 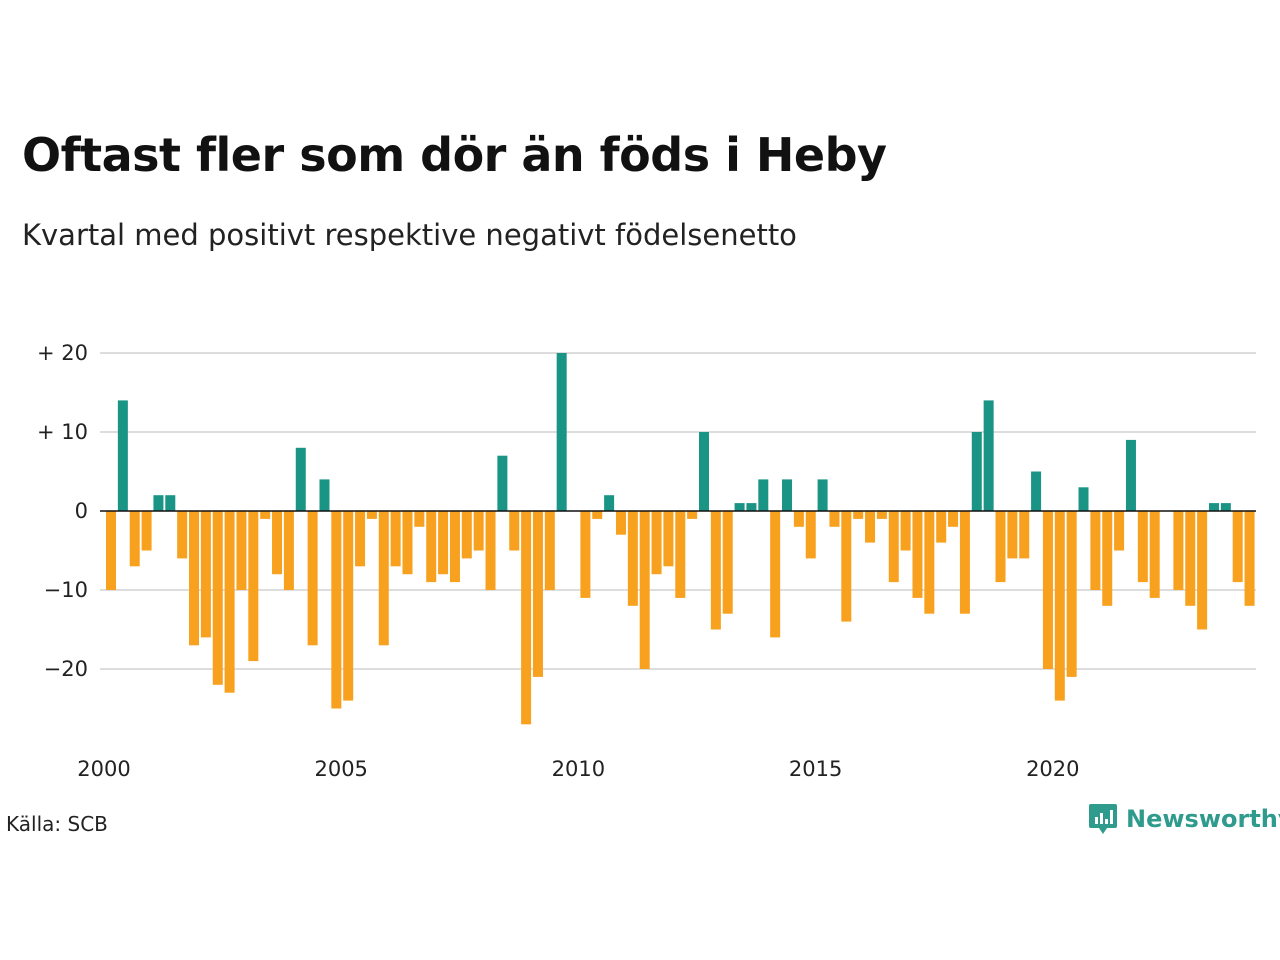 I want to click on brand-name: Newsworthy, so click(x=1203, y=819).